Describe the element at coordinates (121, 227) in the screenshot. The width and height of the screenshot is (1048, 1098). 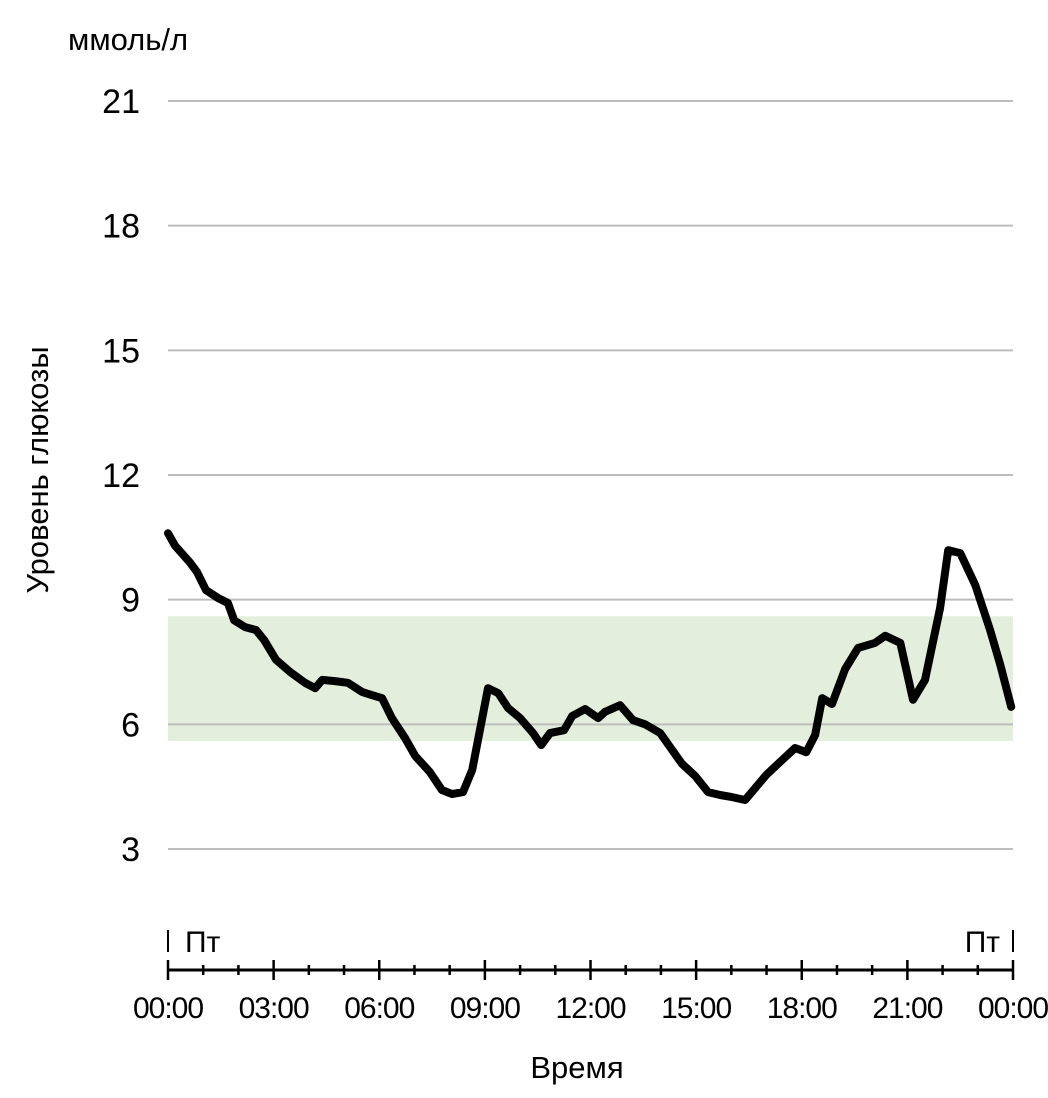
I see `y-tick-label: 18` at that location.